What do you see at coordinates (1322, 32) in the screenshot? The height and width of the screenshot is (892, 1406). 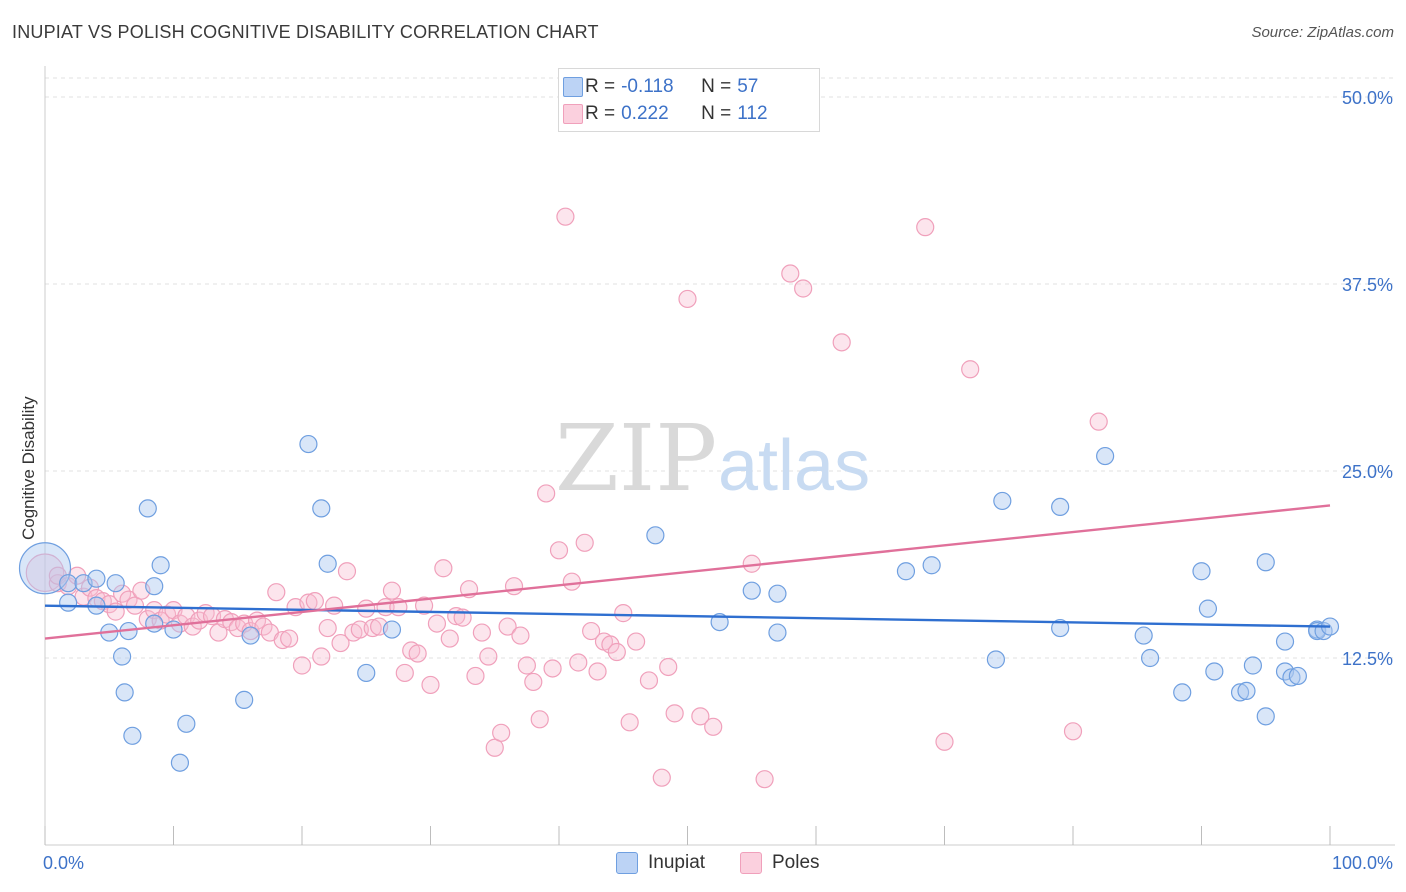 I see `source-label: Source: ZipAtlas.com` at bounding box center [1322, 32].